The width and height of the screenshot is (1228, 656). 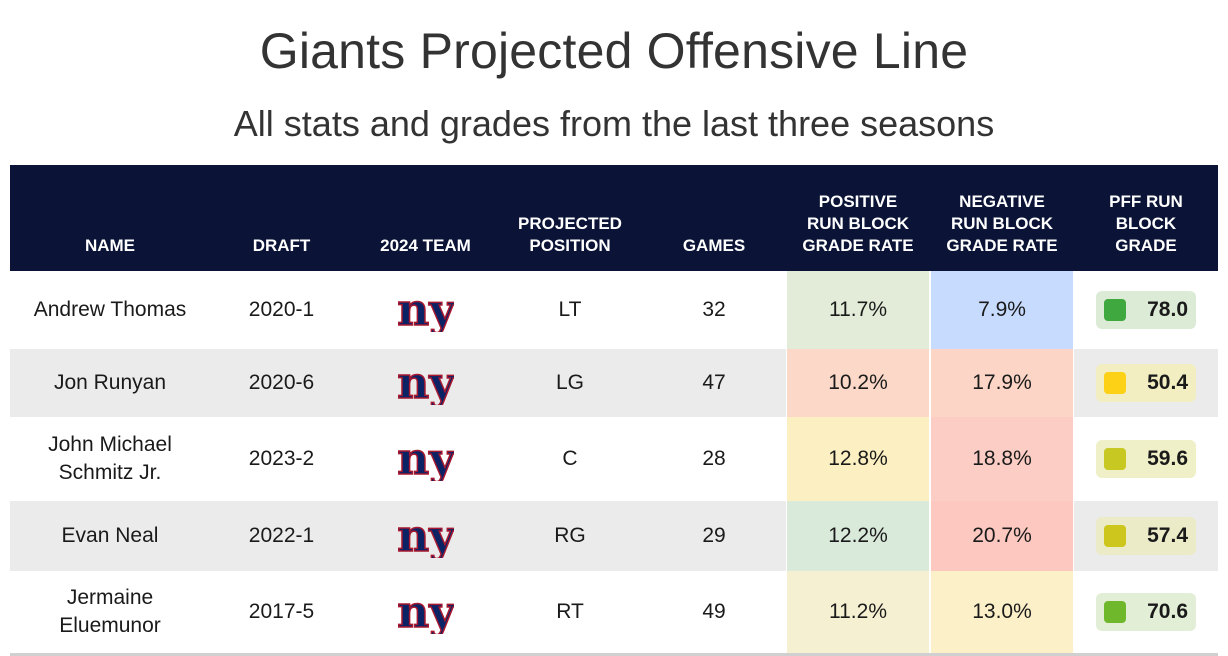 I want to click on draft-cell: 2020-1, so click(x=281, y=309).